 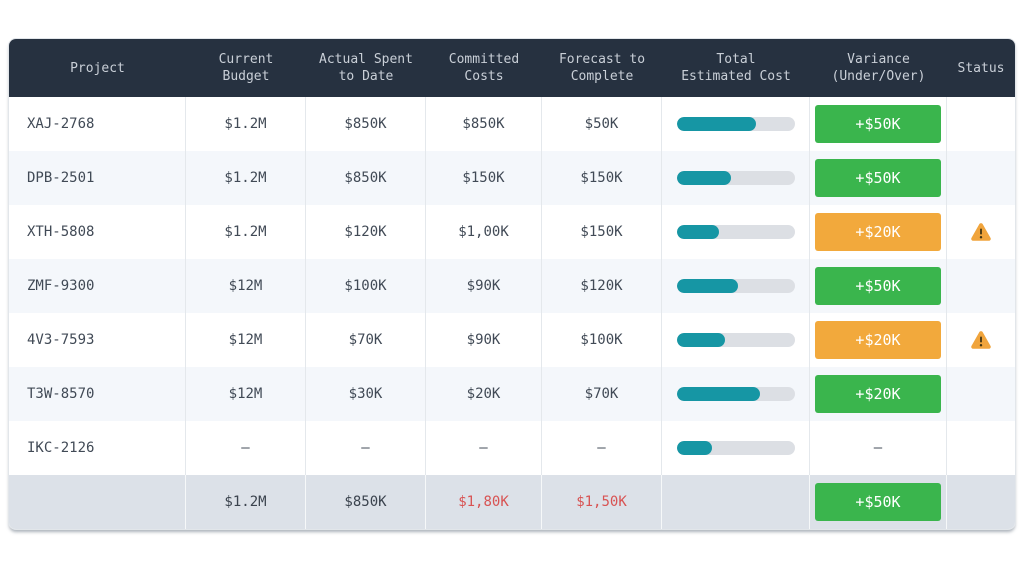 I want to click on column-header-current-budget: Current Budget, so click(x=246, y=68).